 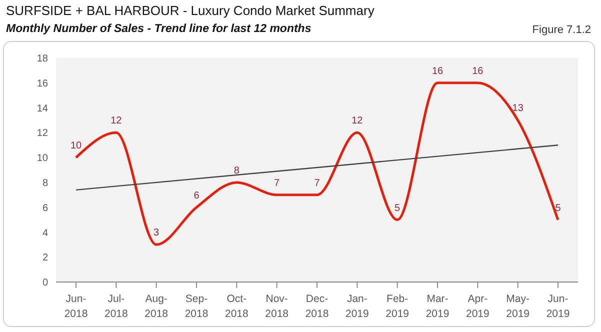 What do you see at coordinates (518, 306) in the screenshot?
I see `x-tick-label: May-2019` at bounding box center [518, 306].